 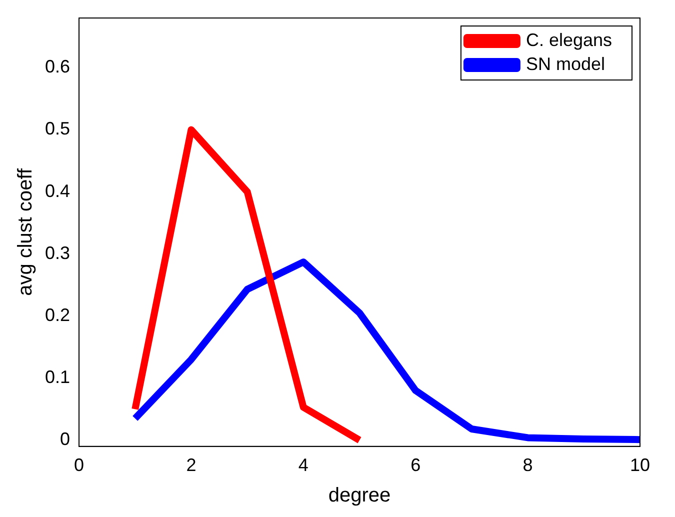 What do you see at coordinates (57, 377) in the screenshot?
I see `y-tick-label: 0.1` at bounding box center [57, 377].